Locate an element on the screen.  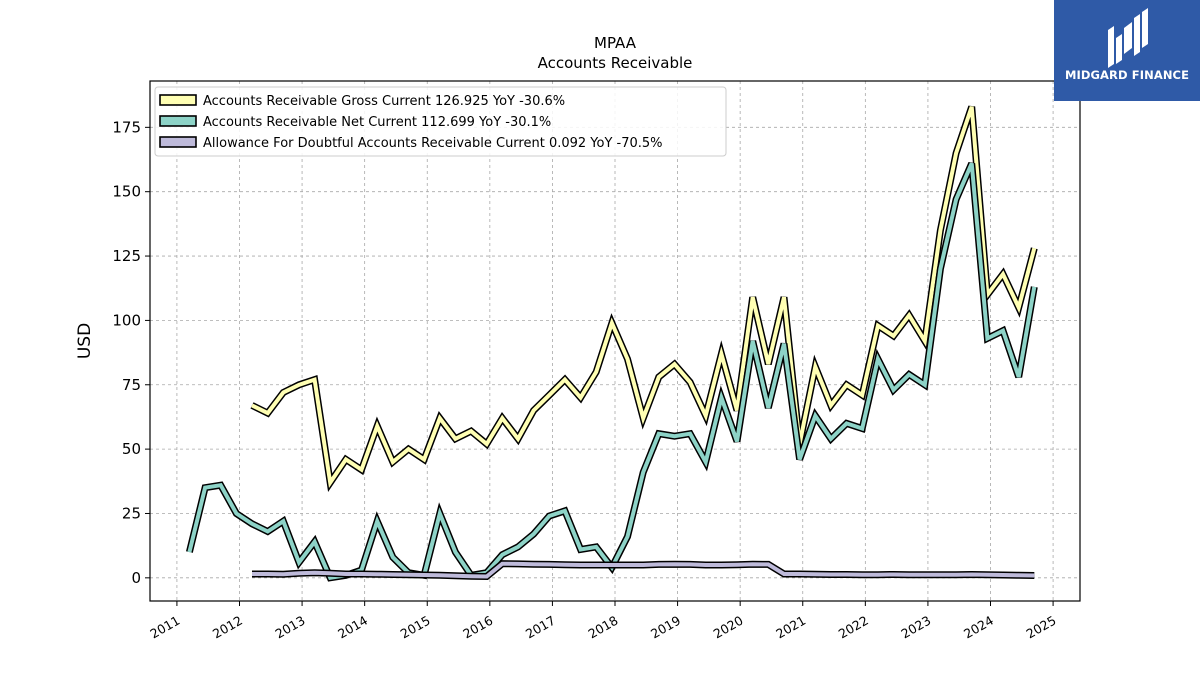
midgard-finance-logo: MIDGARD FINANCE is located at coordinates (1127, 50).